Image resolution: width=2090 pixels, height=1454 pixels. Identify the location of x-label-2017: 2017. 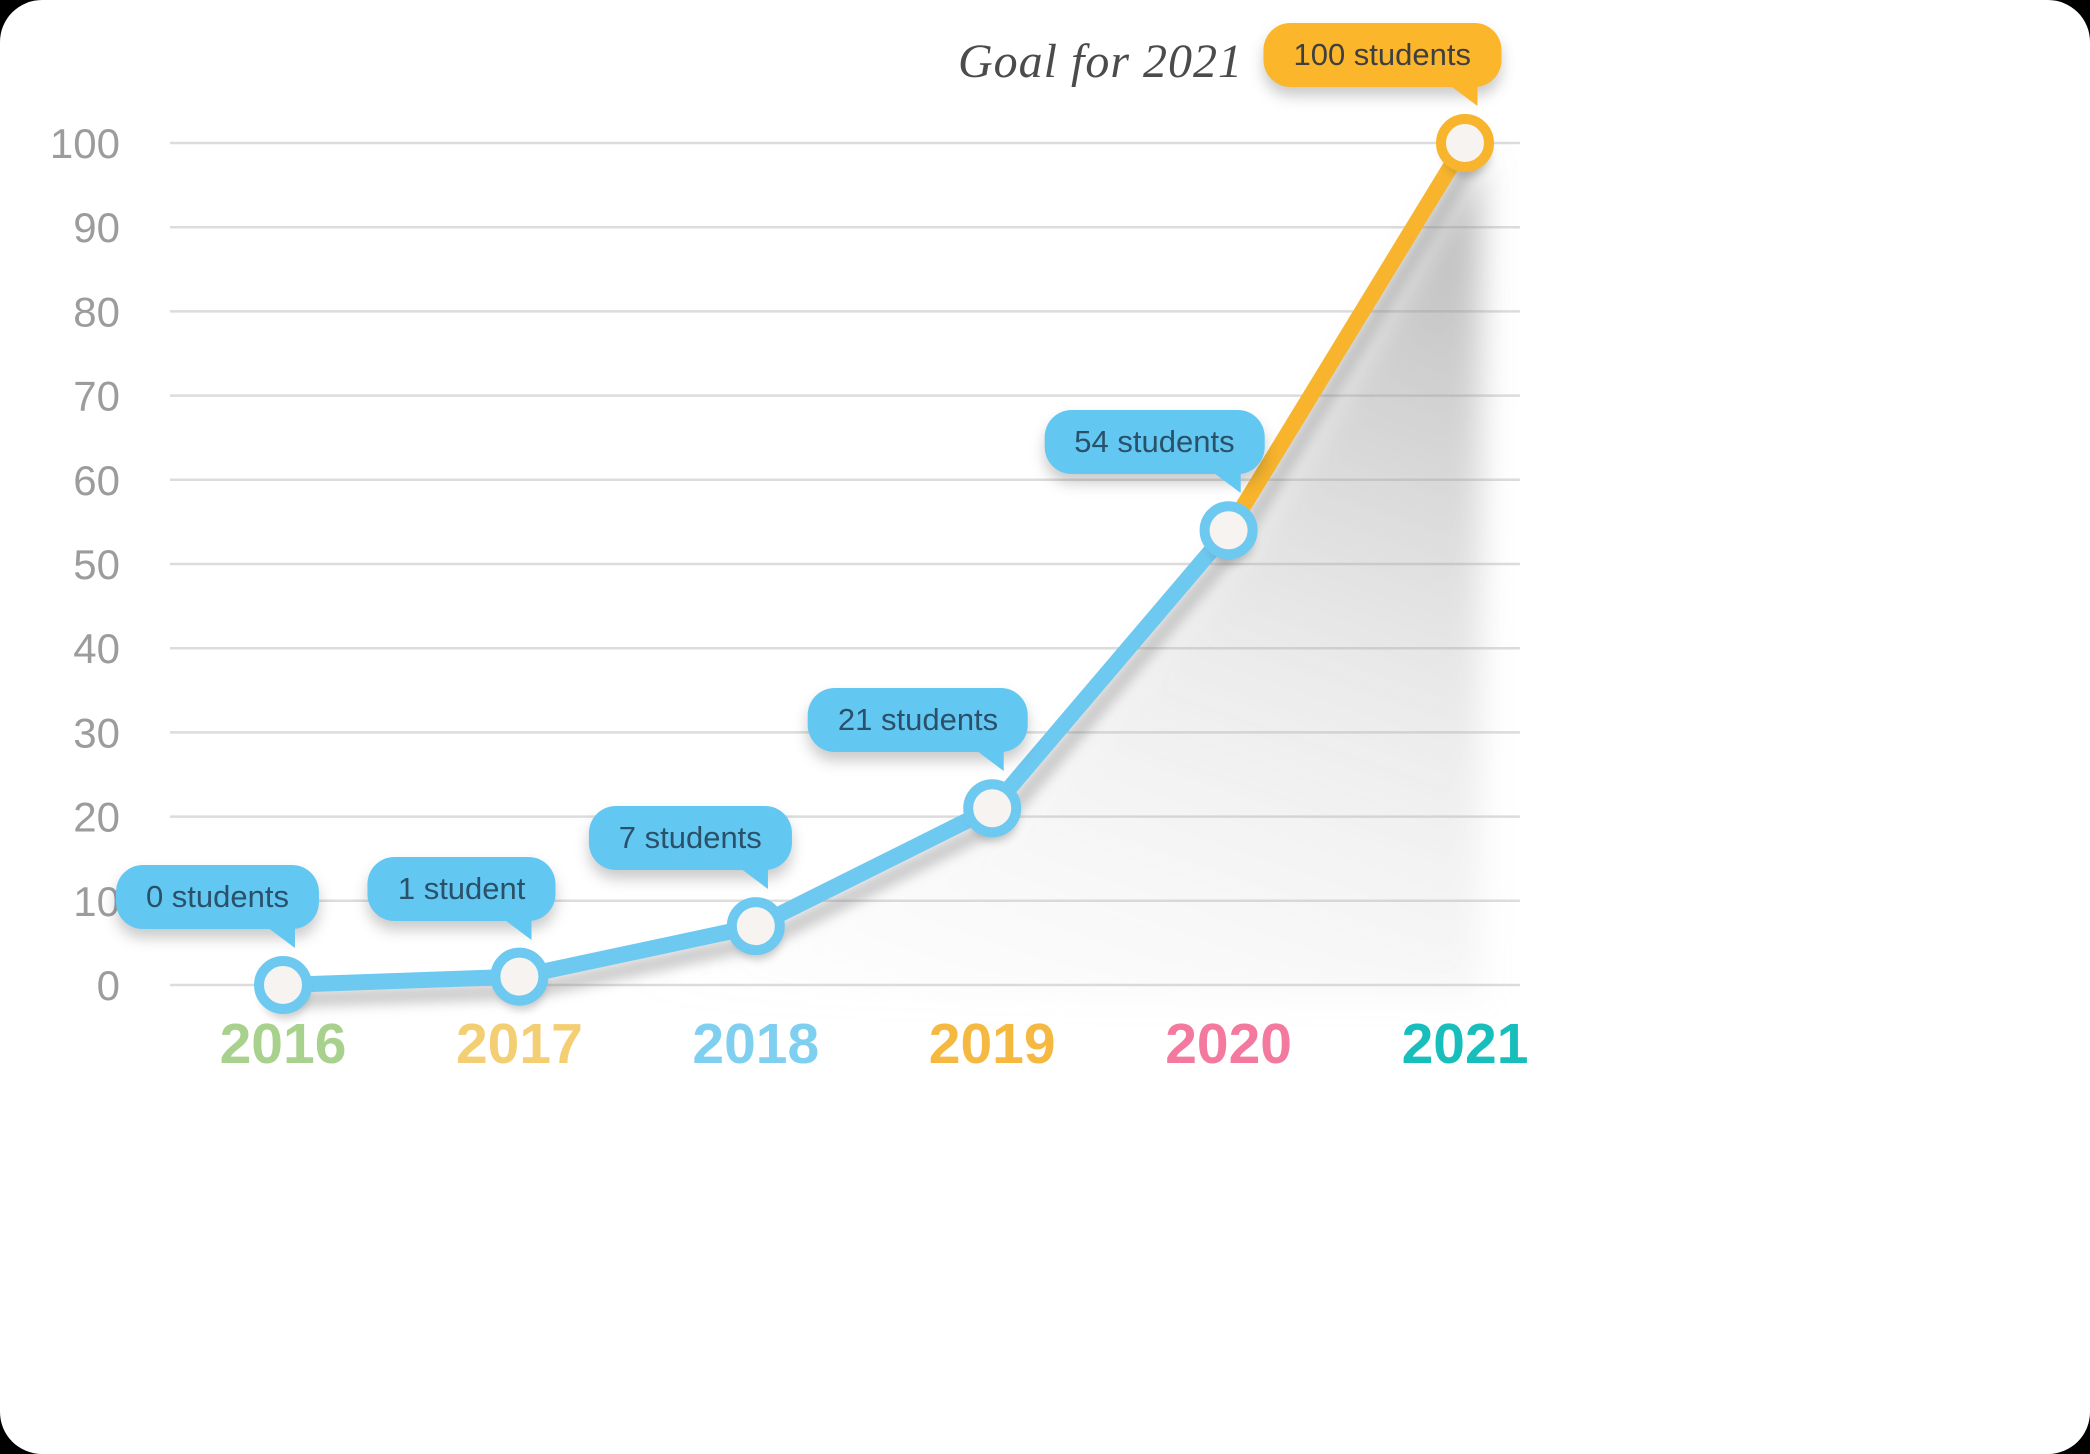
(519, 1044).